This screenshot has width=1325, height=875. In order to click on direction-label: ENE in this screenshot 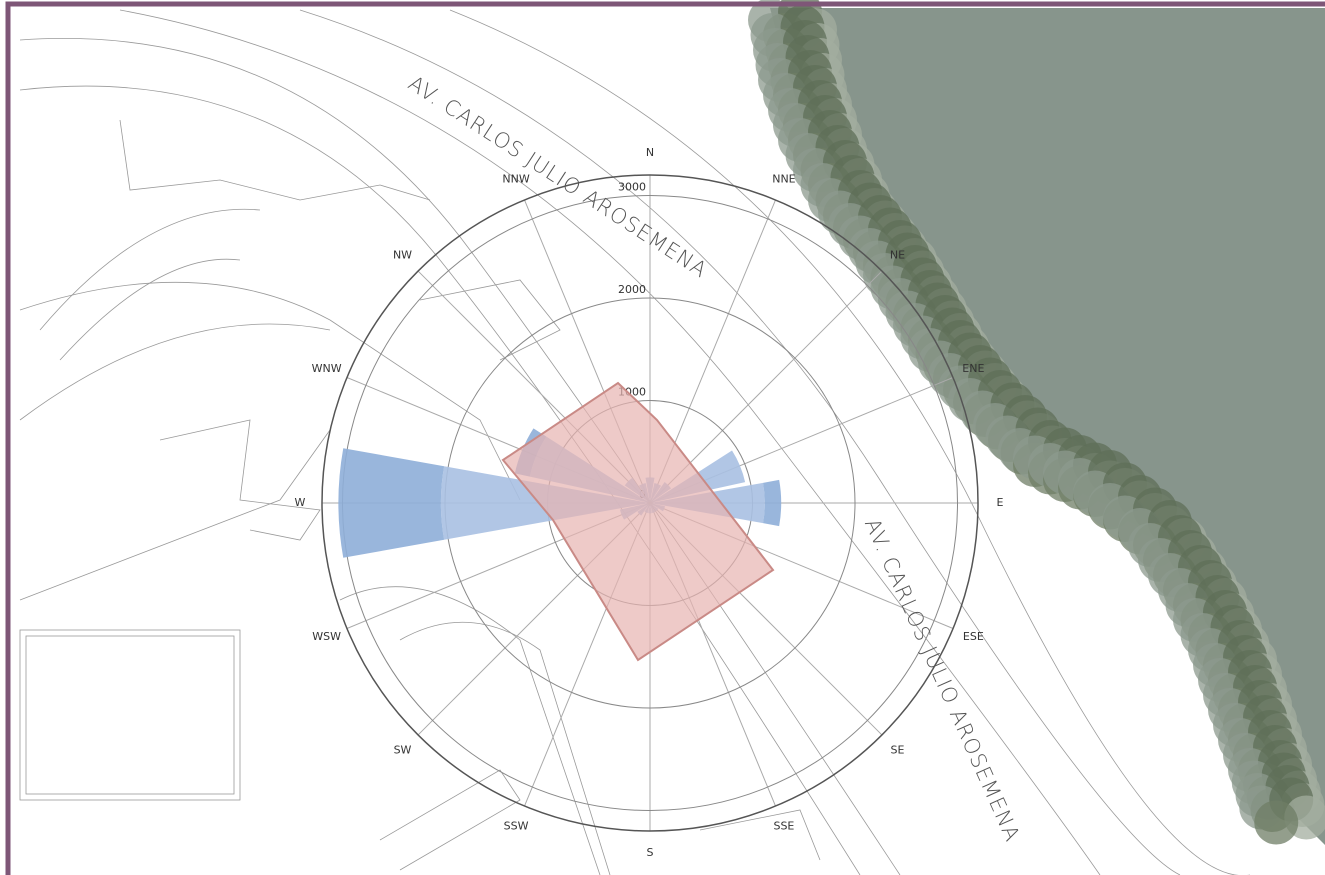, I will do `click(973, 368)`.